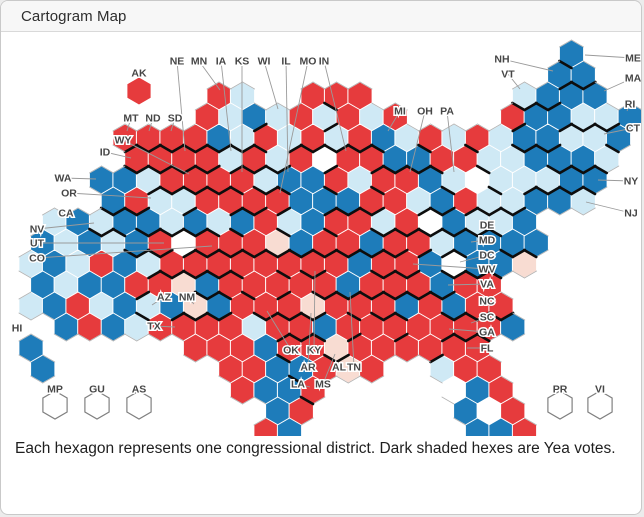 The width and height of the screenshot is (644, 517). What do you see at coordinates (175, 119) in the screenshot?
I see `state-label-SD: SD` at bounding box center [175, 119].